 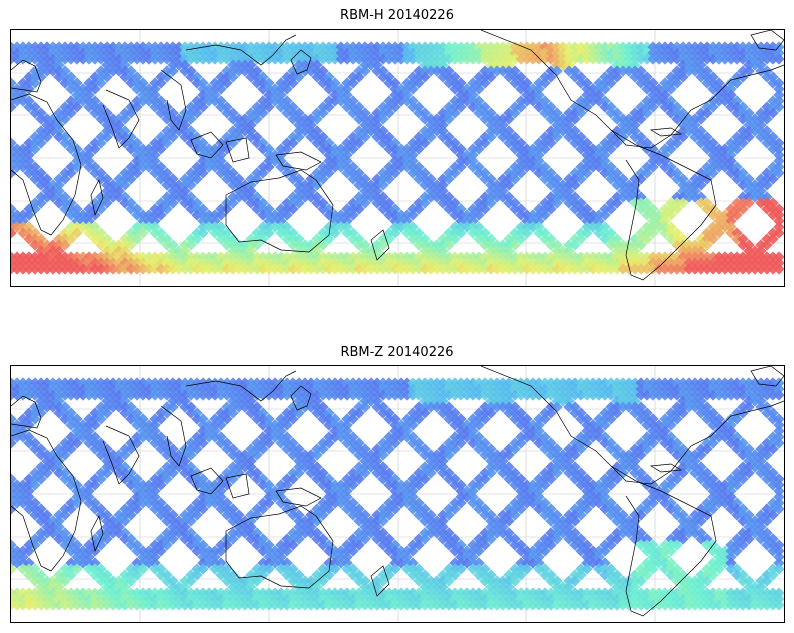 I want to click on coastline, so click(x=301, y=62).